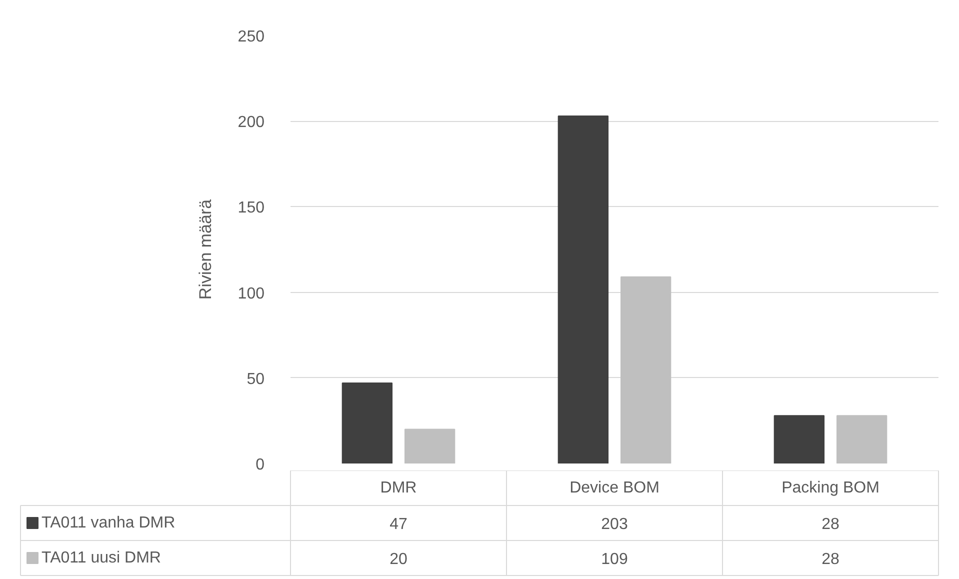 This screenshot has height=579, width=959. Describe the element at coordinates (399, 524) in the screenshot. I see `data-label: 47` at that location.